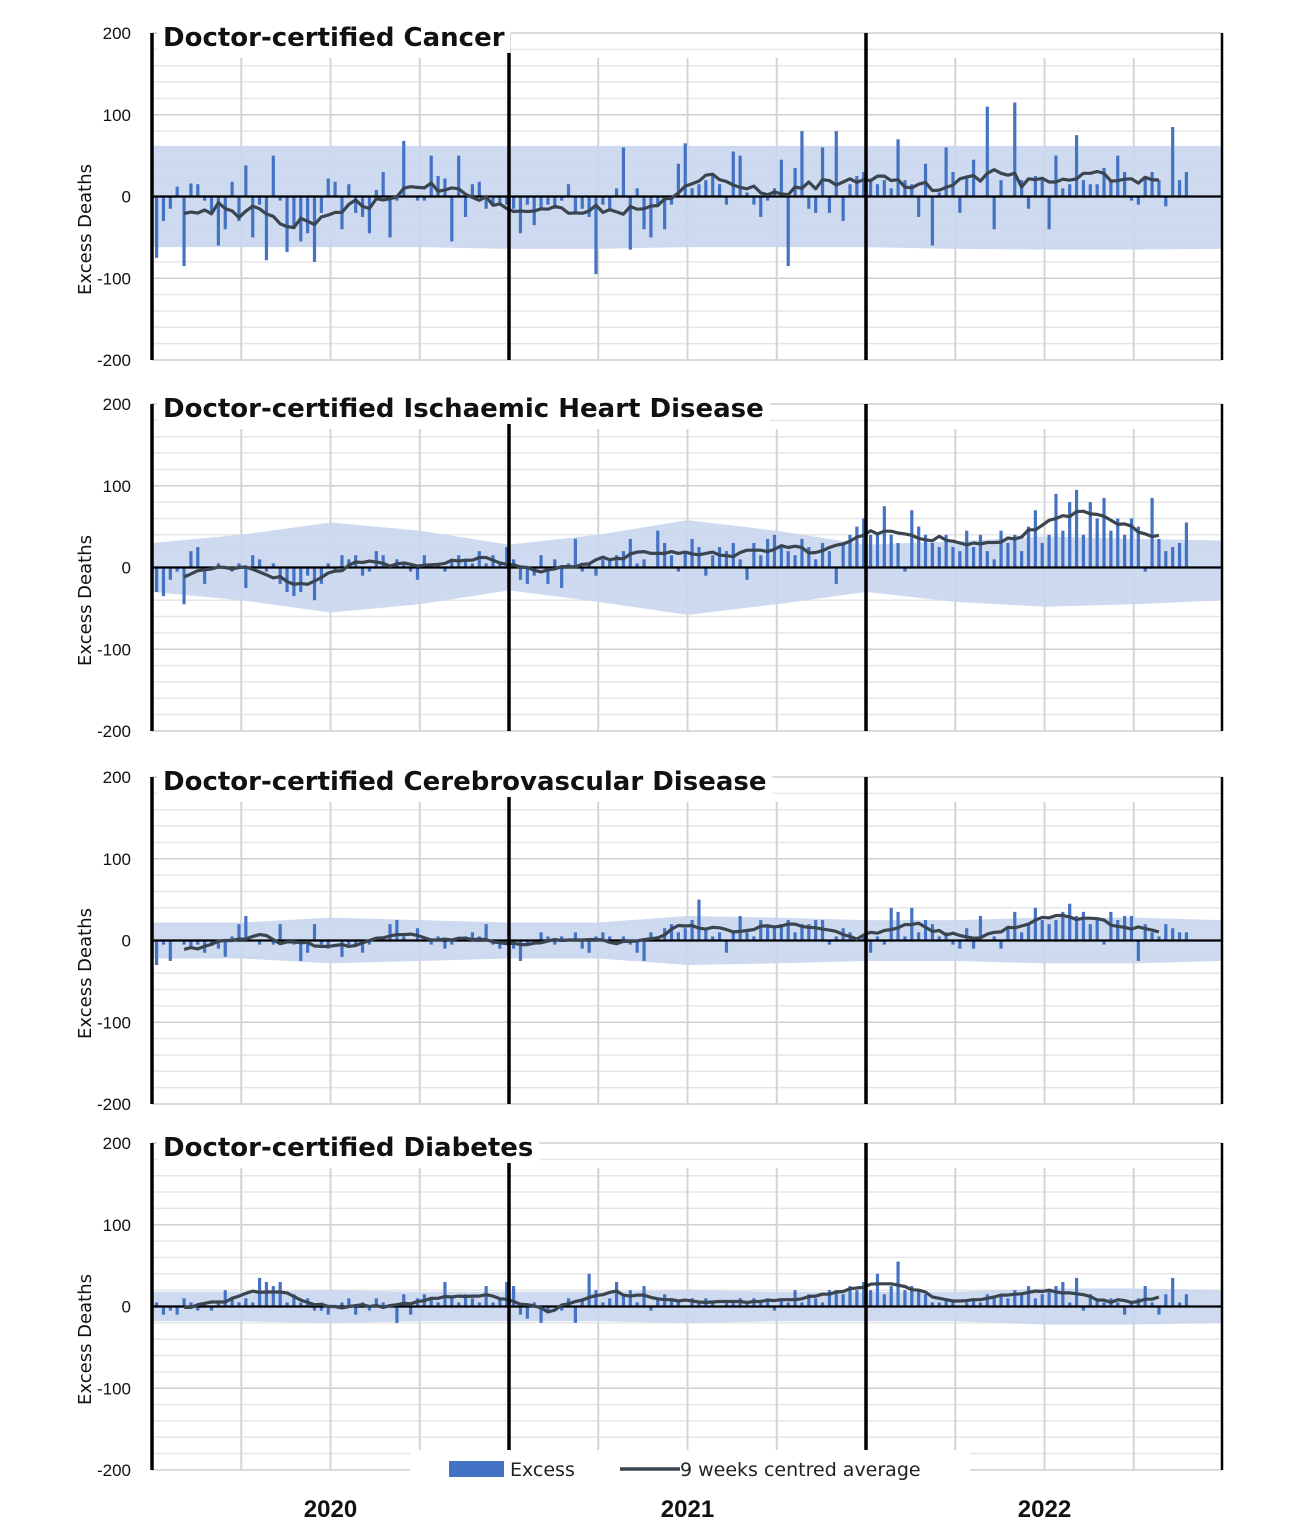 The height and width of the screenshot is (1536, 1304). I want to click on average-line, so click(671, 547).